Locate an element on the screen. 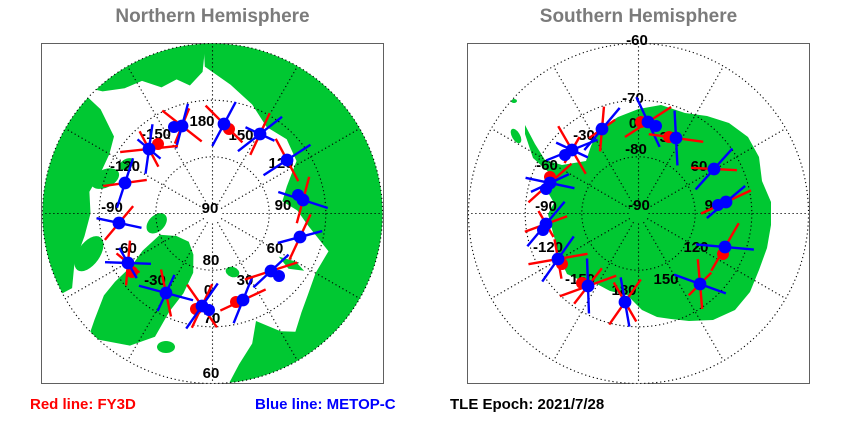 The width and height of the screenshot is (850, 425). graticule-label: 0 is located at coordinates (633, 123).